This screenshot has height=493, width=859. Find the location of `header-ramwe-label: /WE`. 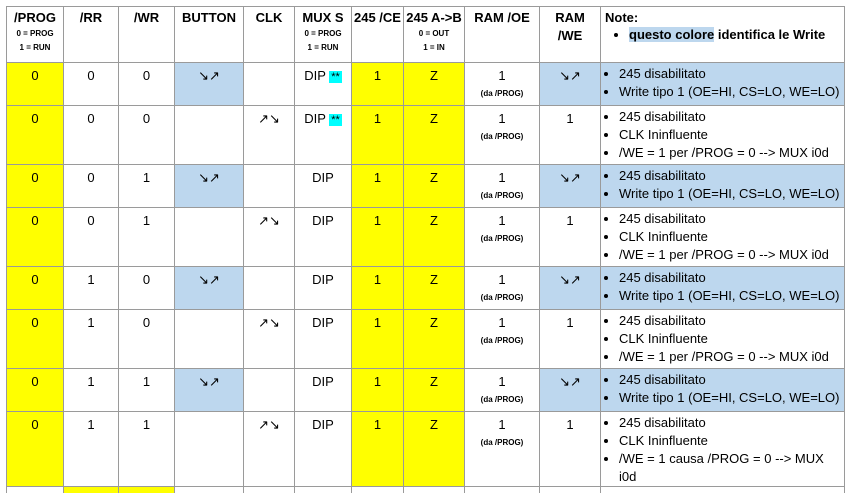

header-ramwe-label: /WE is located at coordinates (570, 36).